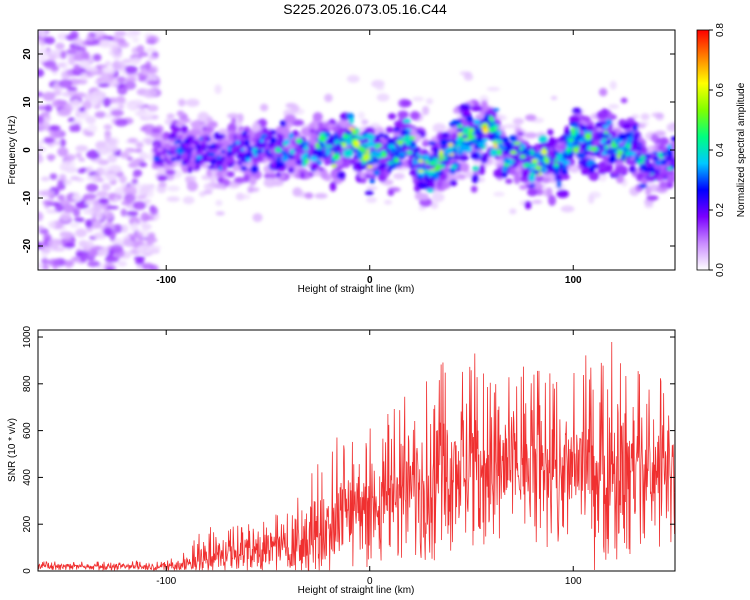 The width and height of the screenshot is (750, 600). What do you see at coordinates (703, 150) in the screenshot?
I see `colorbar-gradient` at bounding box center [703, 150].